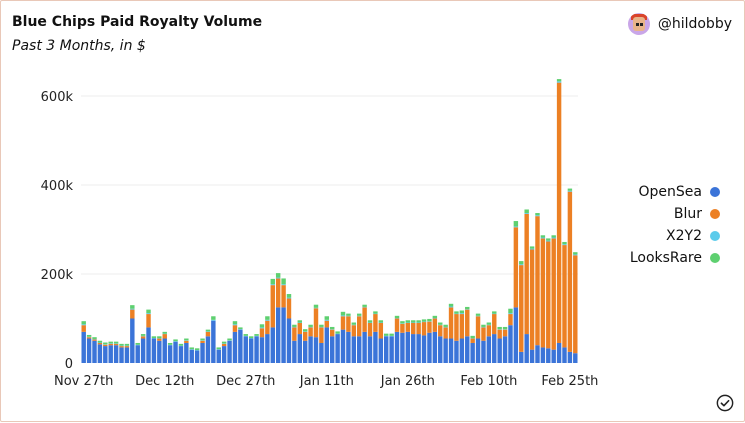 This screenshot has width=745, height=423. I want to click on x-tick-label: Feb 10th, so click(488, 381).